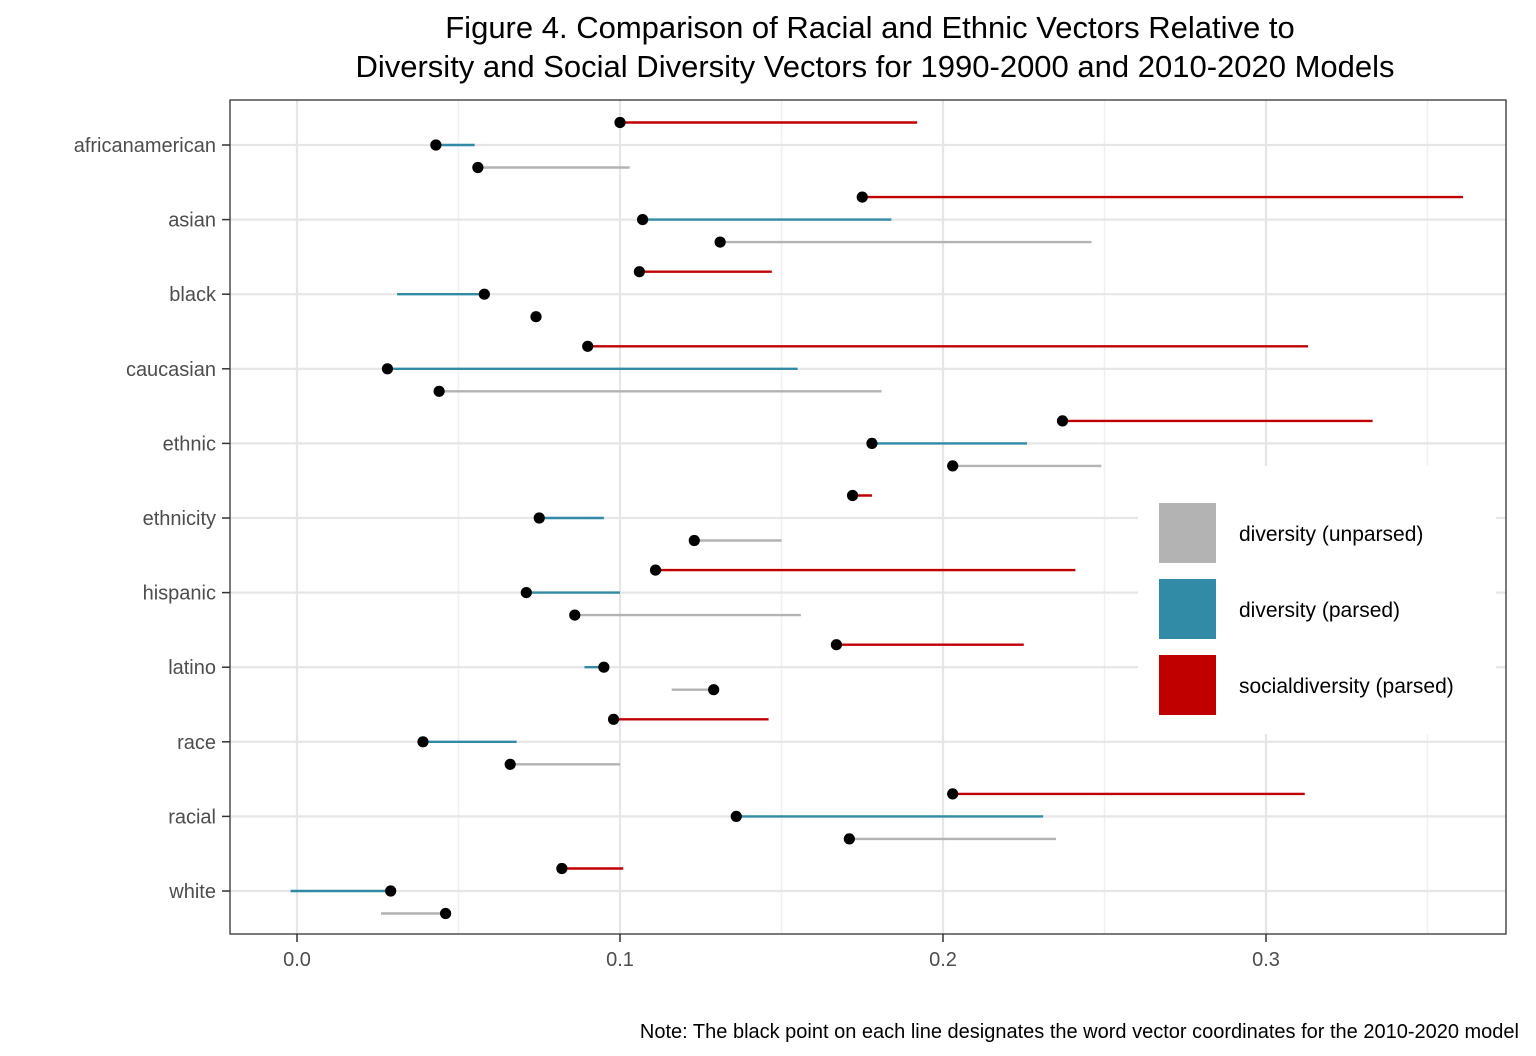 The image size is (1536, 1056). I want to click on y-tick-label-black: black, so click(193, 295).